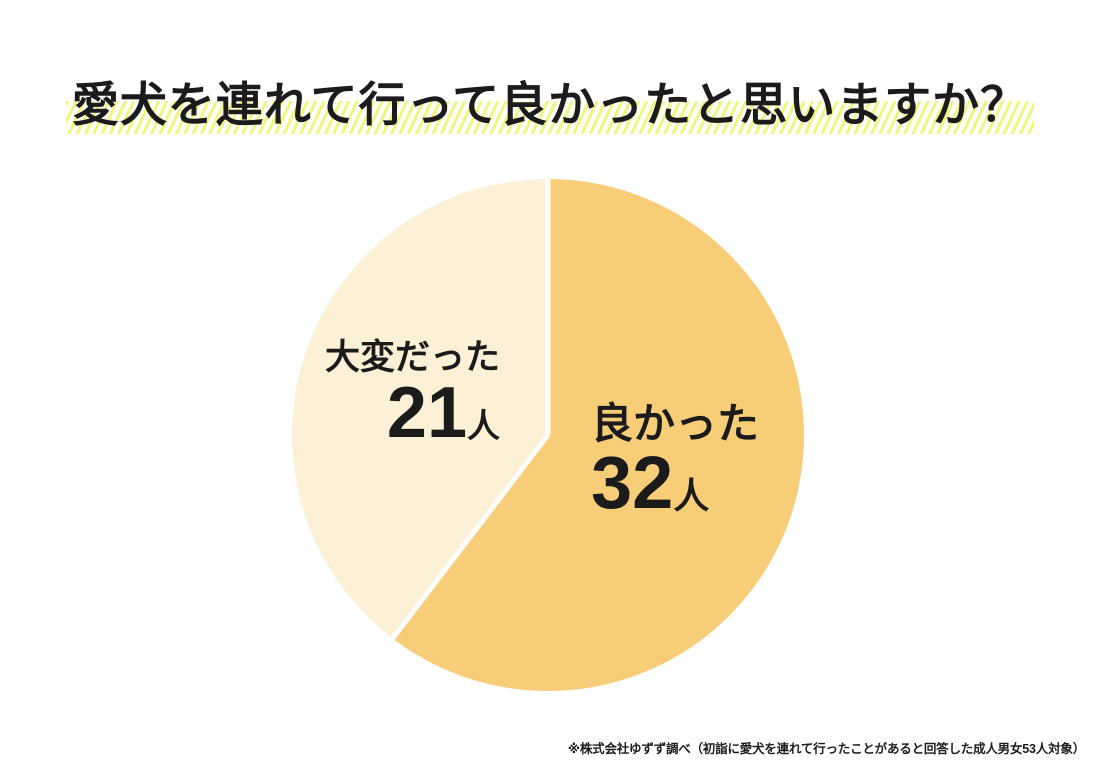  What do you see at coordinates (632, 483) in the screenshot?
I see `slice-value-good: 32` at bounding box center [632, 483].